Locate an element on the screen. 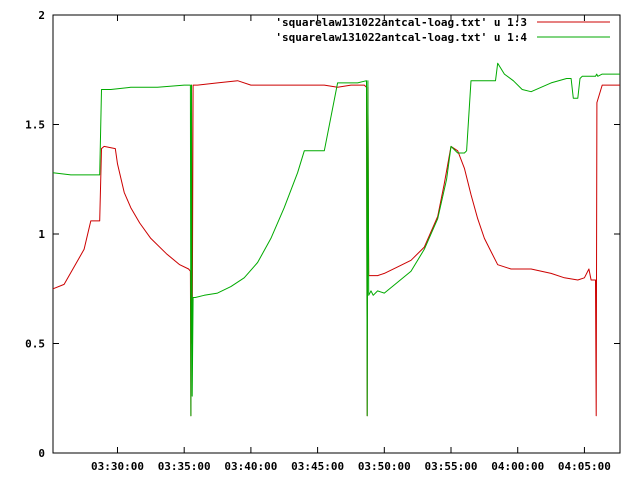 The width and height of the screenshot is (640, 480). y-tick-label: 1 is located at coordinates (41, 234).